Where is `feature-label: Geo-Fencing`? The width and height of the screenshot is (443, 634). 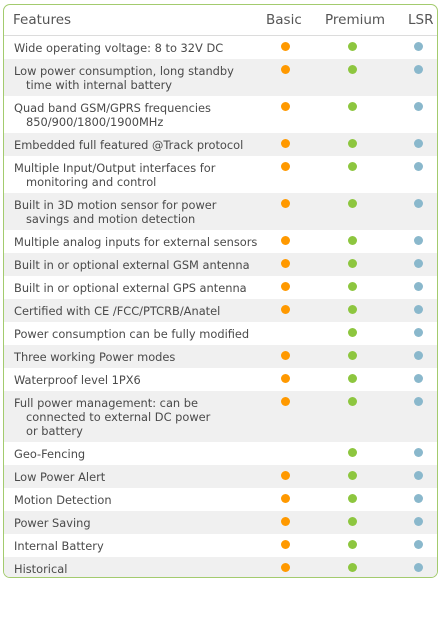 feature-label: Geo-Fencing is located at coordinates (49, 454).